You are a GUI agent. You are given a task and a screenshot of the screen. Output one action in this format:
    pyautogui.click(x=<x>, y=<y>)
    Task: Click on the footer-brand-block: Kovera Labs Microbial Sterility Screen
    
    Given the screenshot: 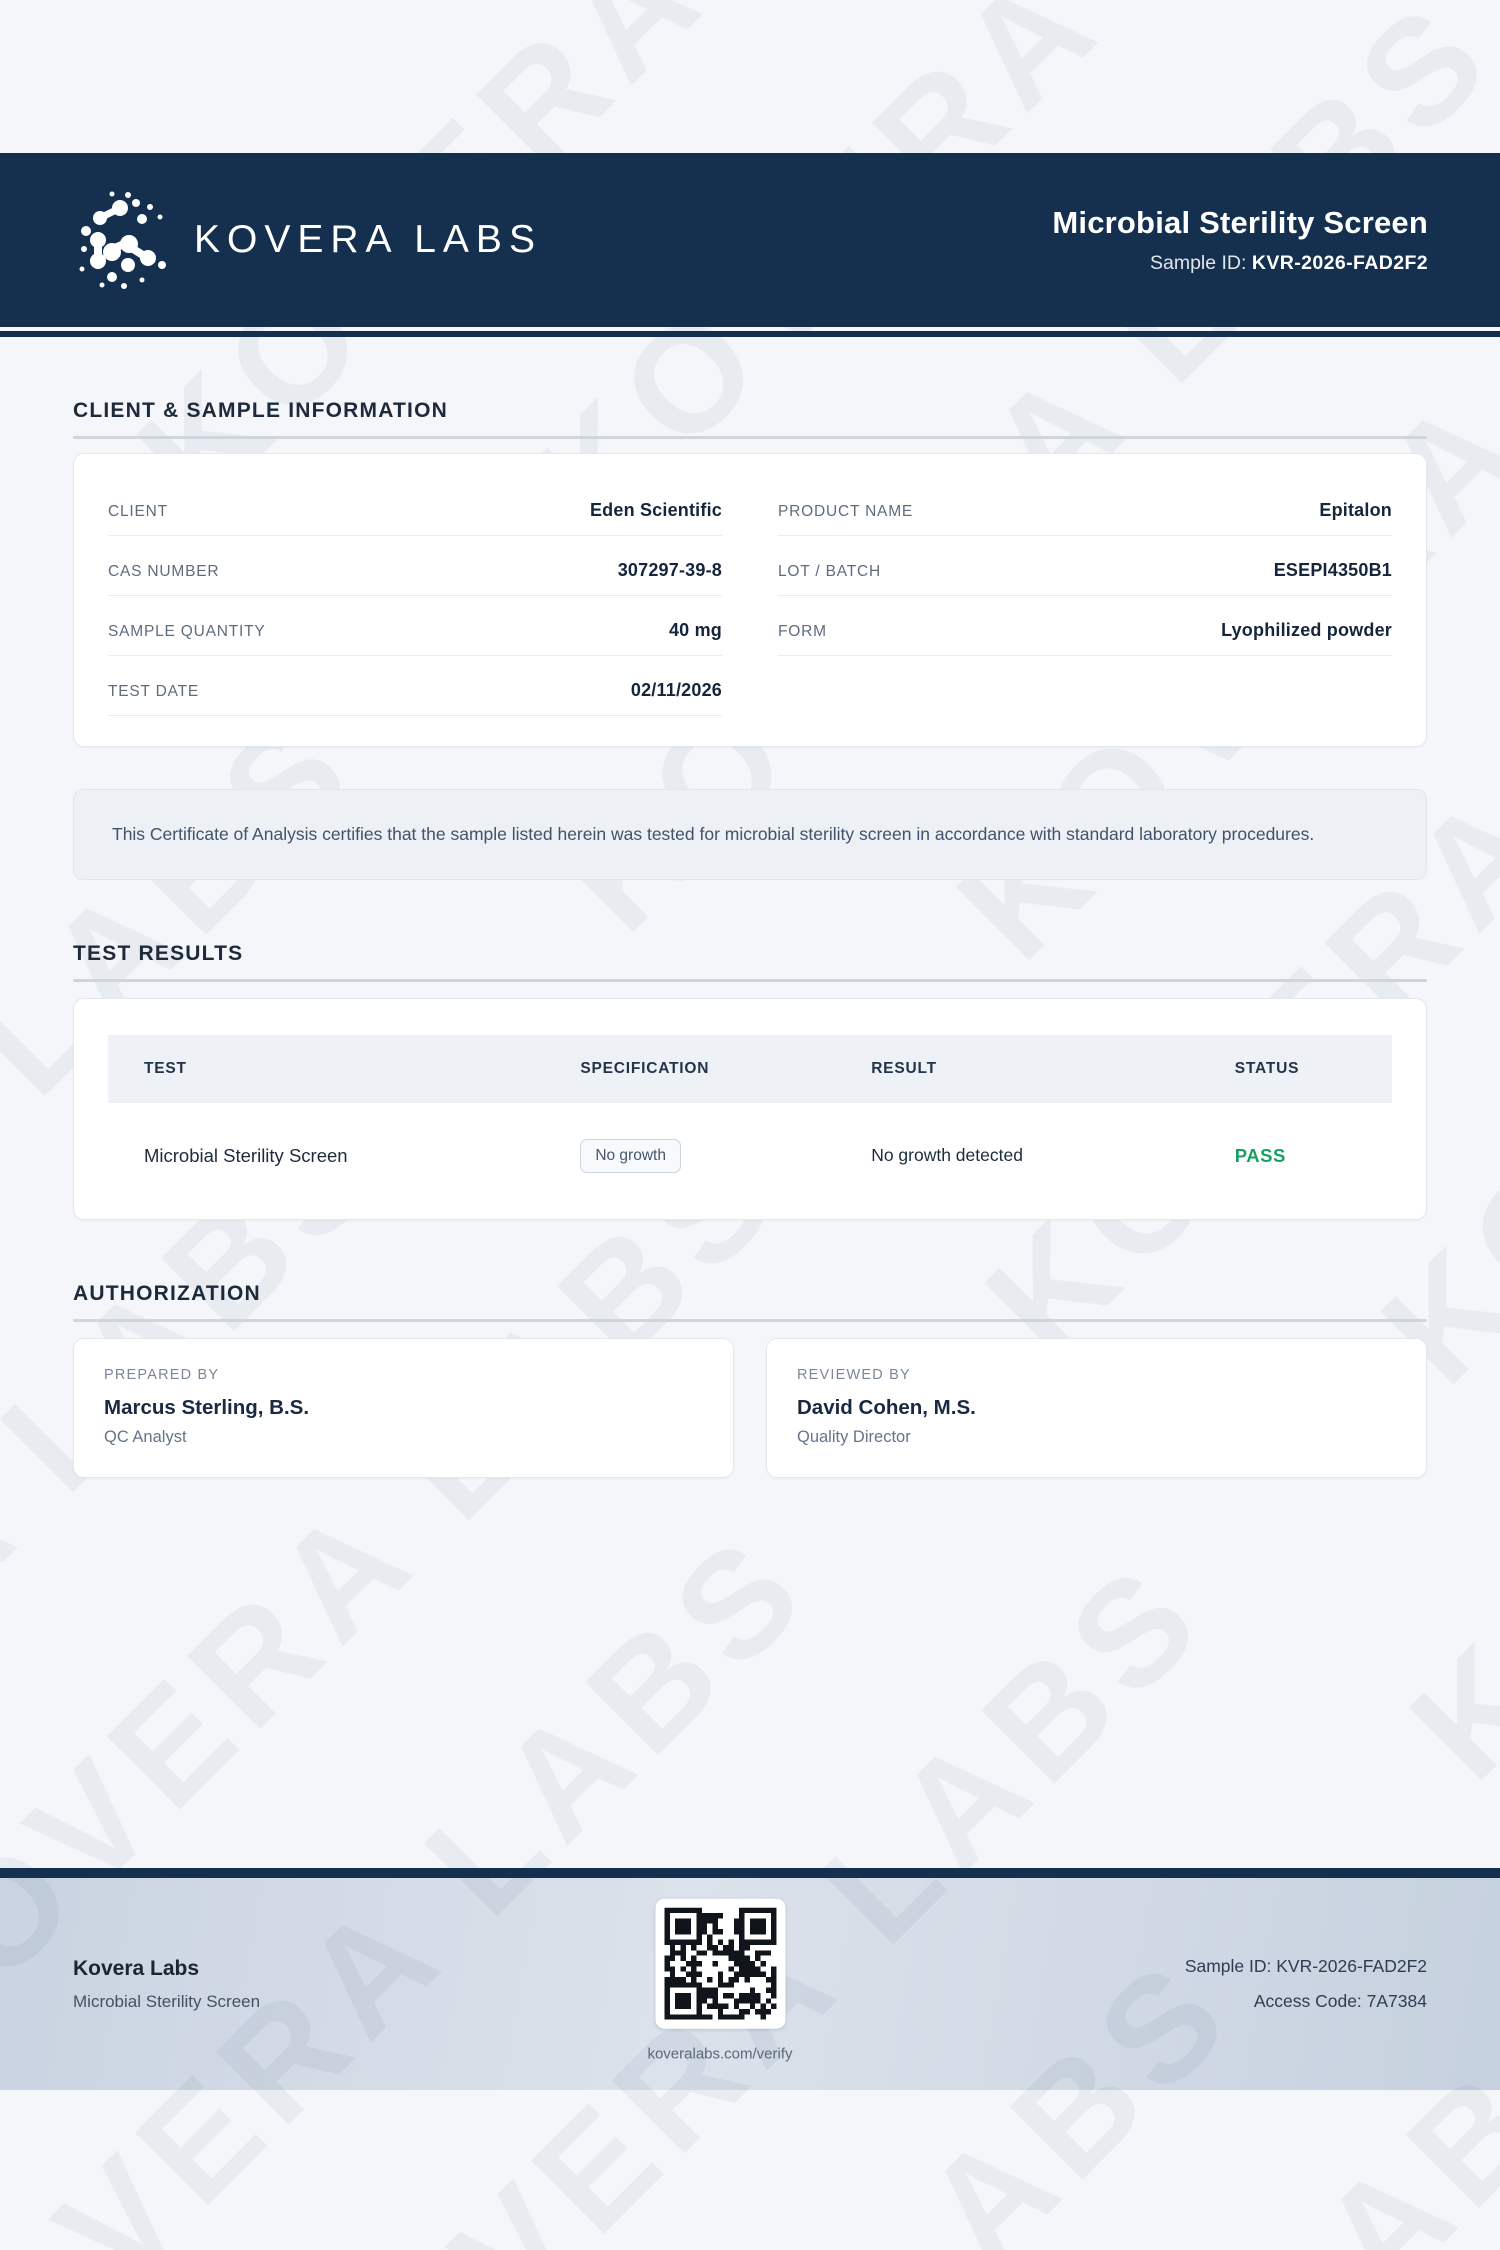 What is the action you would take?
    pyautogui.click(x=166, y=1984)
    